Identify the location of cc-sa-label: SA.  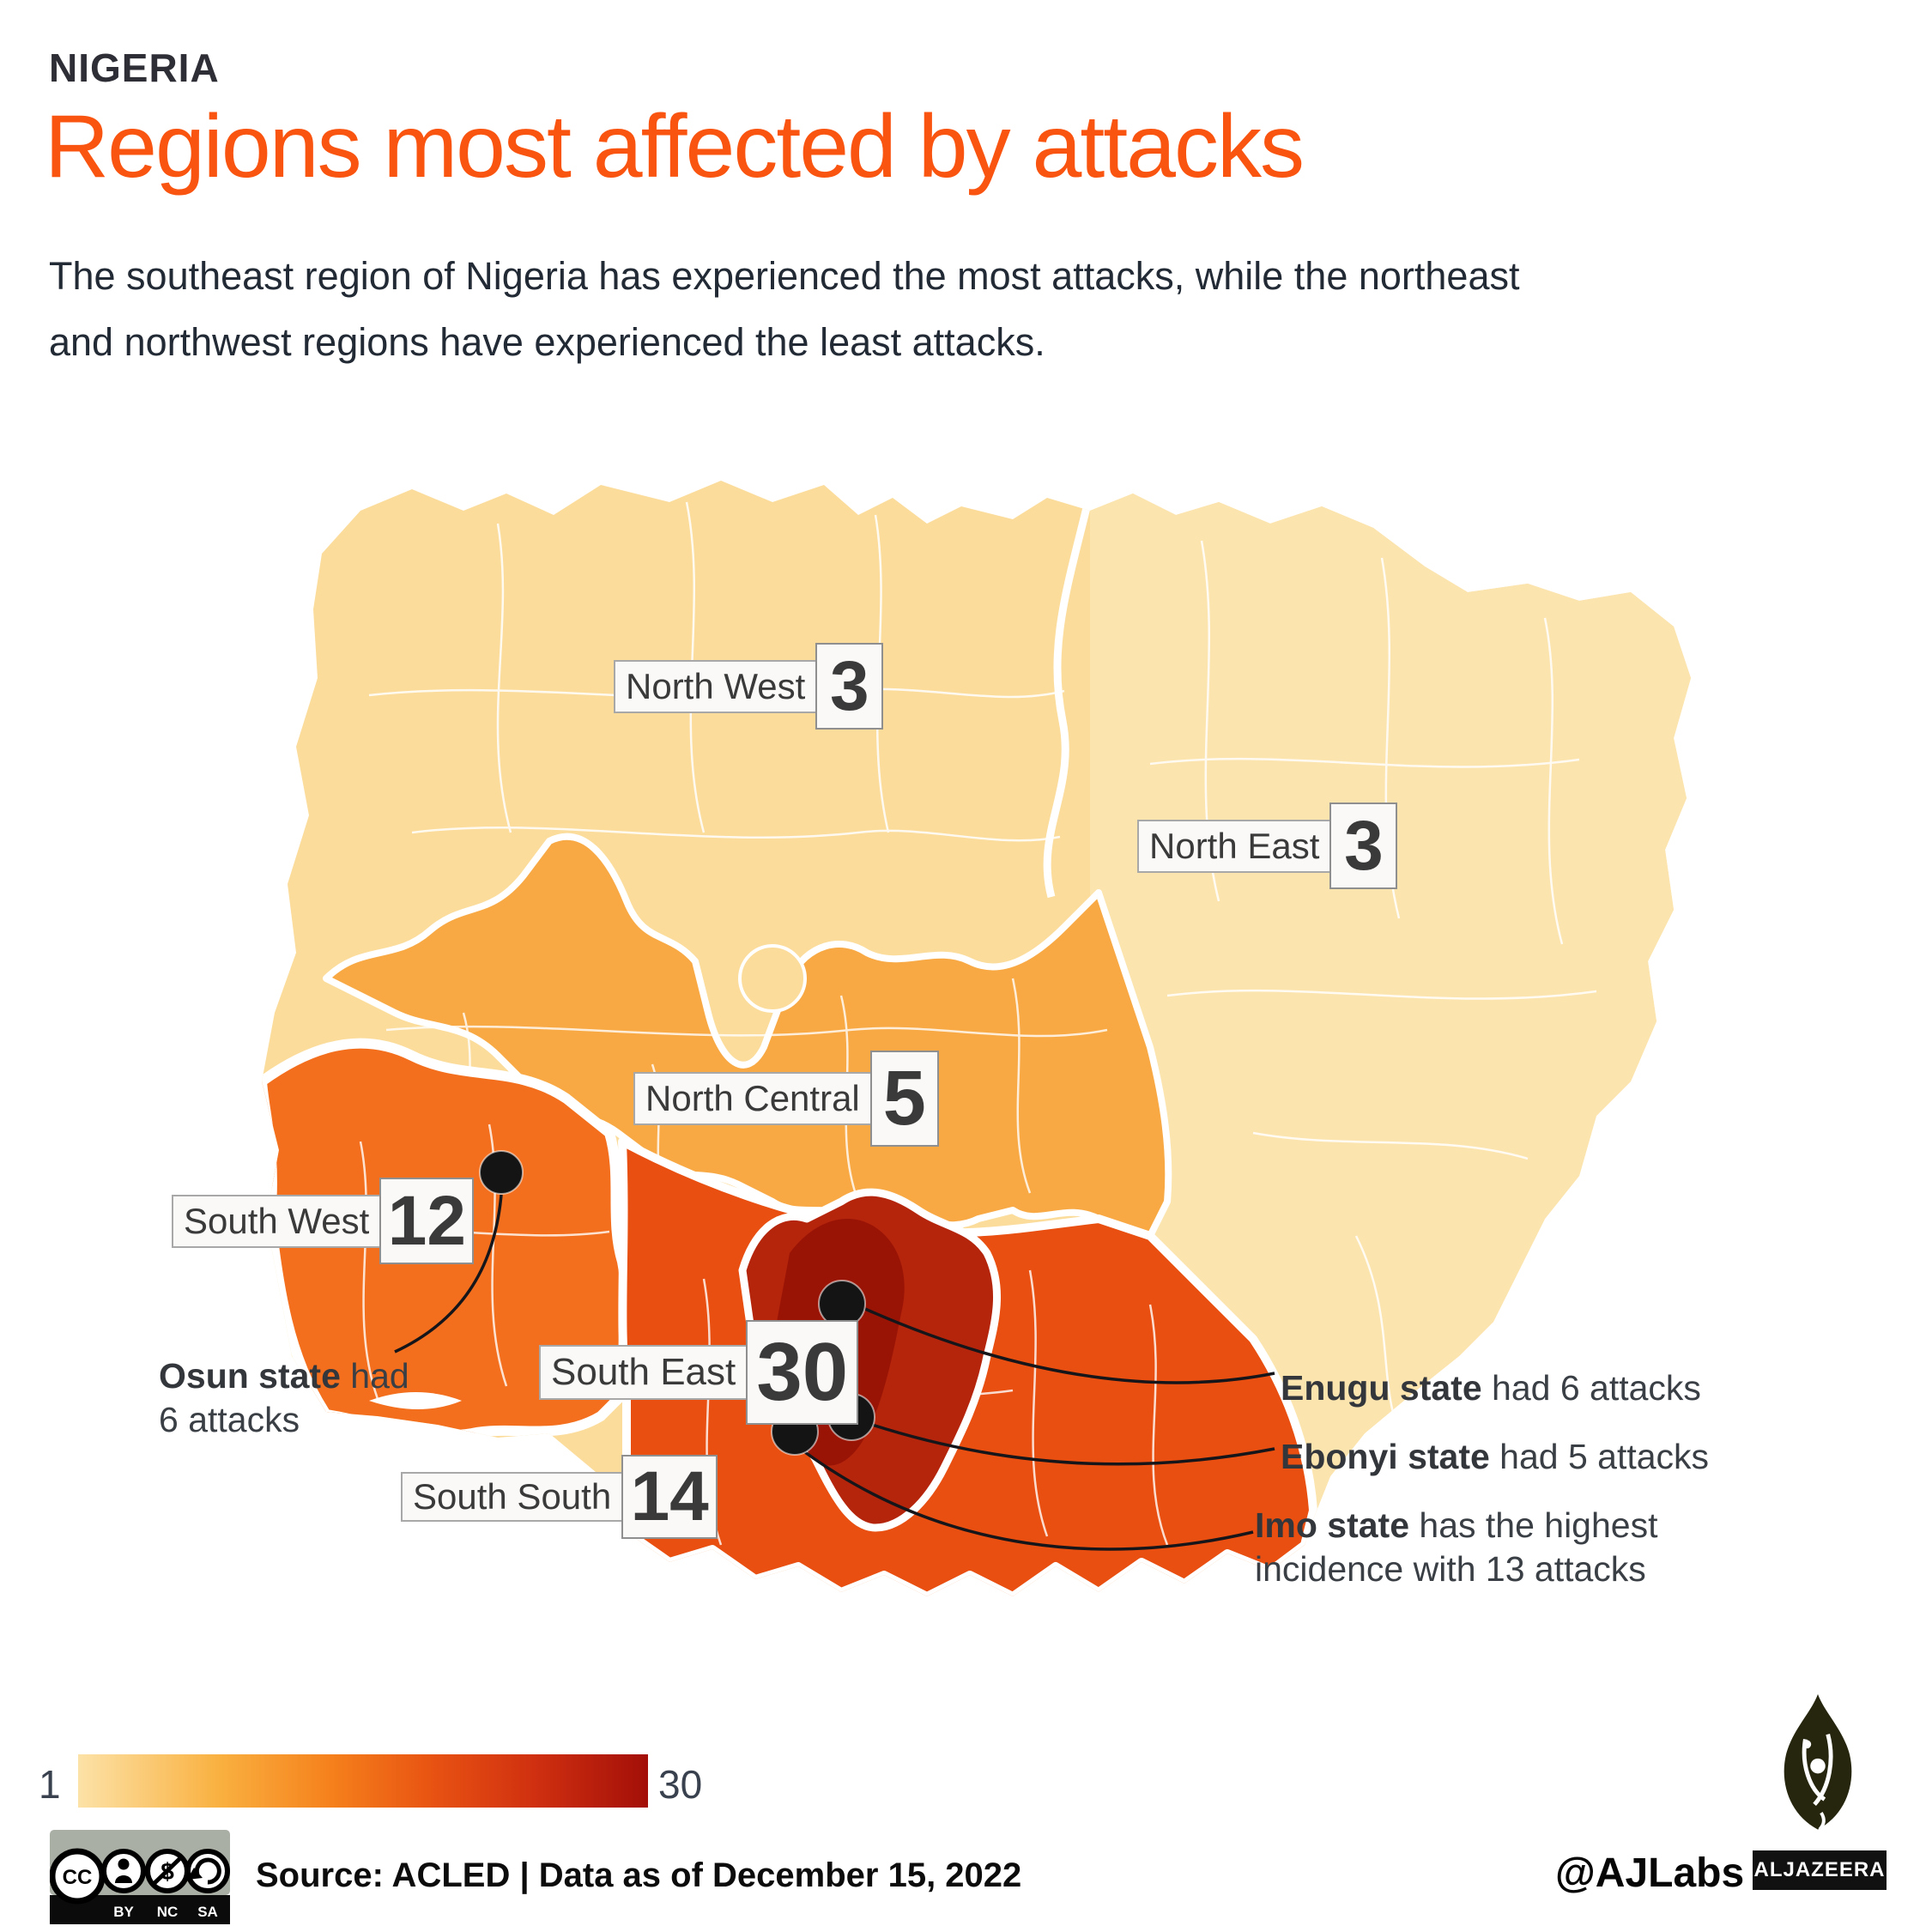
(208, 1912).